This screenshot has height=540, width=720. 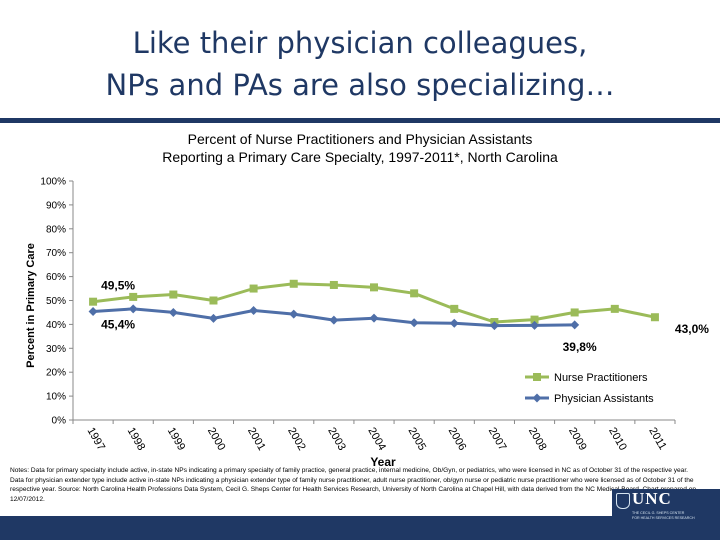 What do you see at coordinates (56, 325) in the screenshot?
I see `y-tick-label: 40%` at bounding box center [56, 325].